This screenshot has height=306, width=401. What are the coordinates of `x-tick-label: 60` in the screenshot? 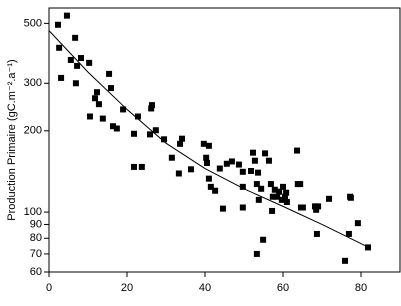 It's located at (283, 288).